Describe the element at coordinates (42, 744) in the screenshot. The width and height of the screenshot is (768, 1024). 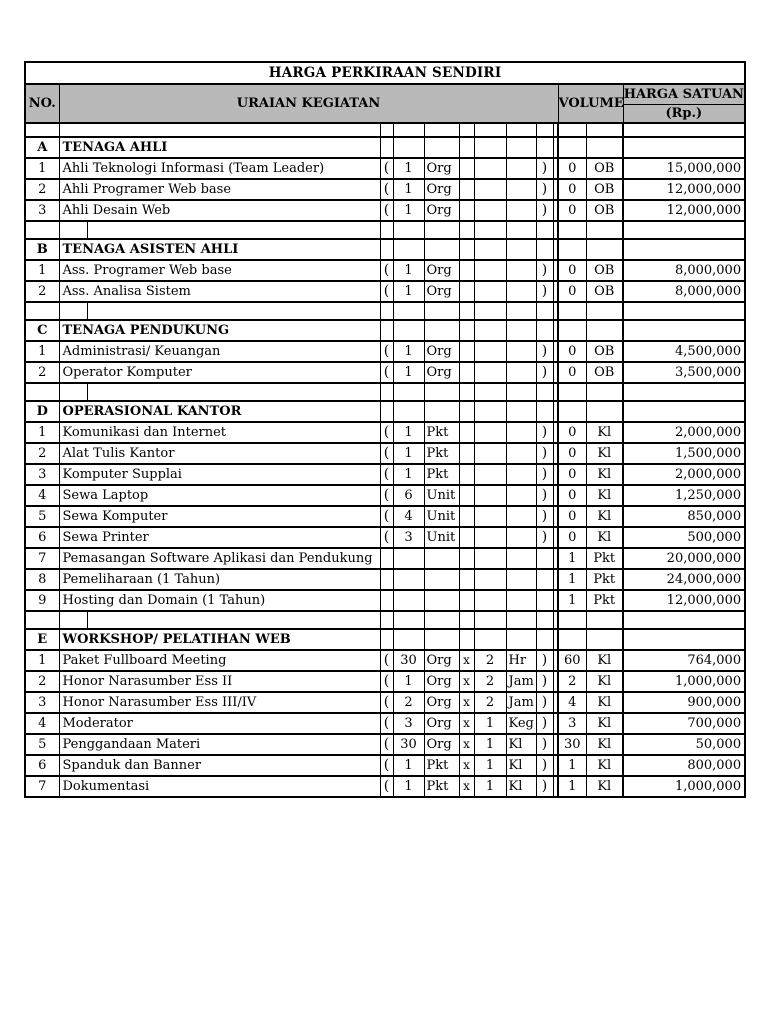
I see `no-cell: 5` at that location.